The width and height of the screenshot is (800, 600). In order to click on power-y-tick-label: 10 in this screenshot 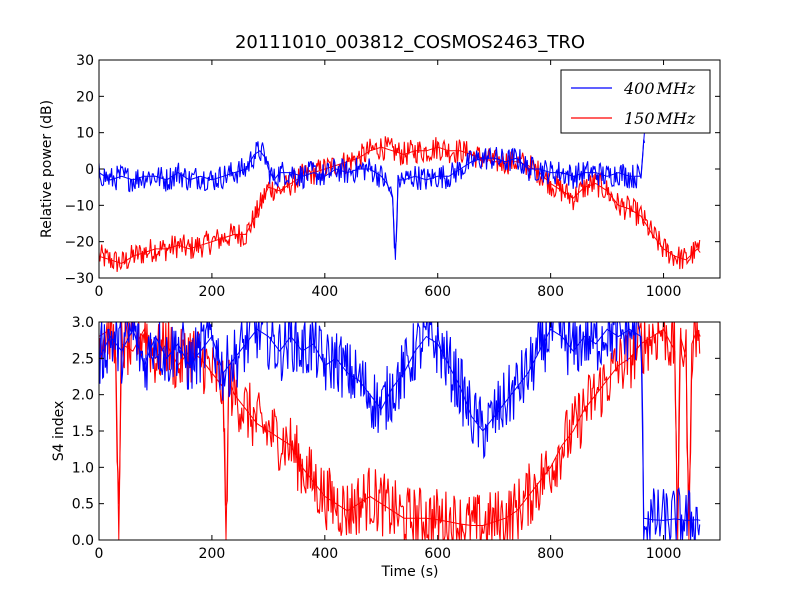, I will do `click(85, 134)`.